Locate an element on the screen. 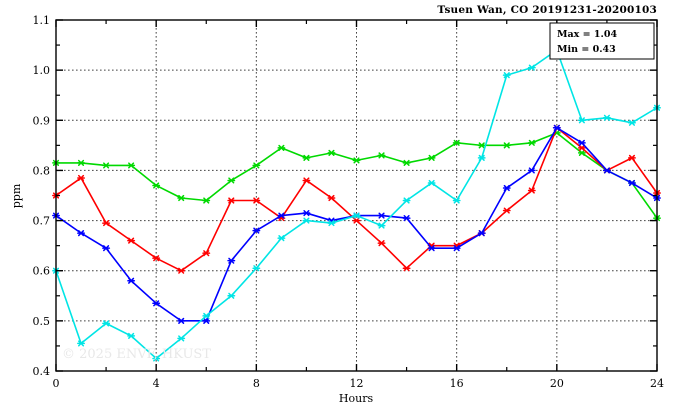 This screenshot has height=409, width=674. y-axis-tick-label: 0.7 is located at coordinates (42, 221).